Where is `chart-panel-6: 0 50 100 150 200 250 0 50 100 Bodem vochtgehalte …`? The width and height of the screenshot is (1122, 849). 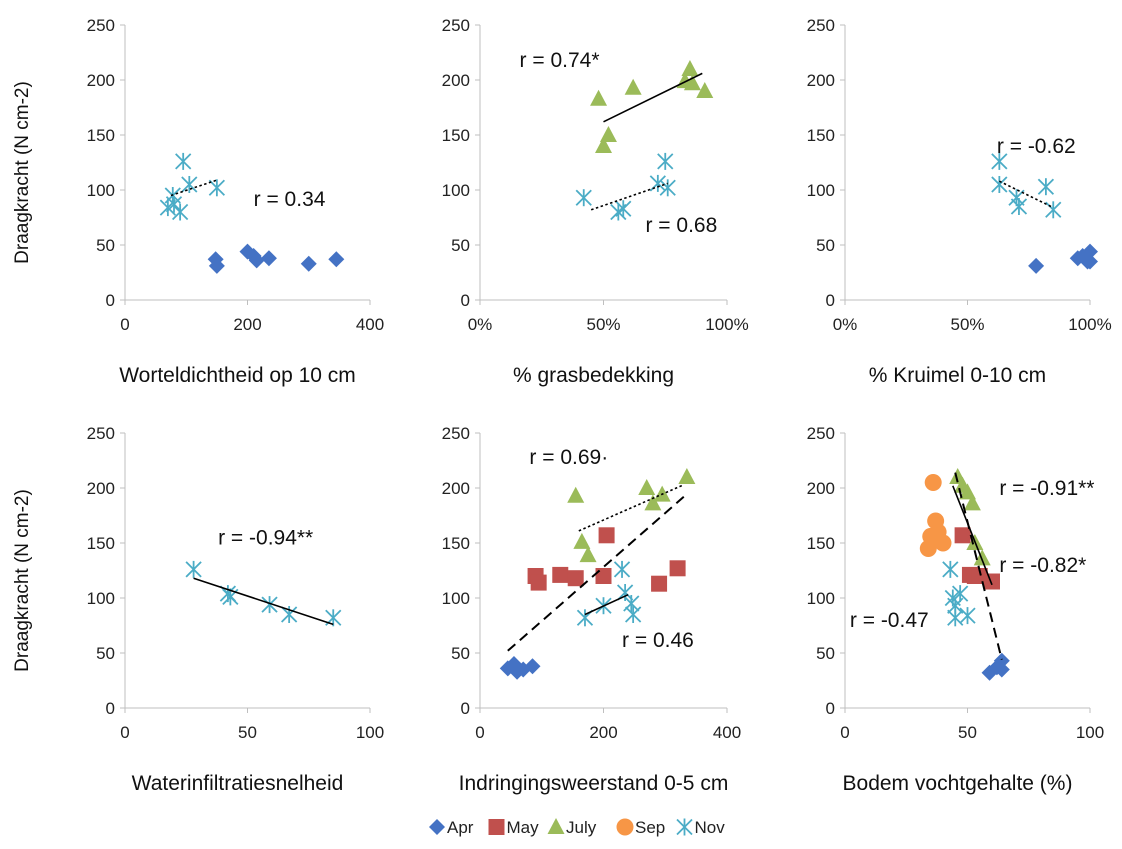
chart-panel-6: 0 50 100 150 200 250 0 50 100 Bodem vochtgehalte … is located at coordinates (956, 609).